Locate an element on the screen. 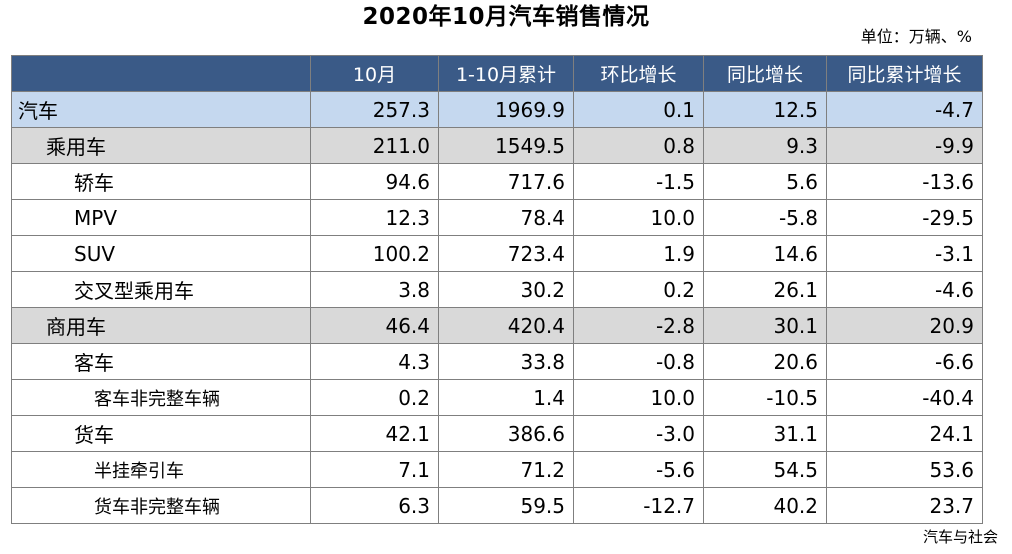  cell-mom-growth: 0.2 is located at coordinates (638, 289).